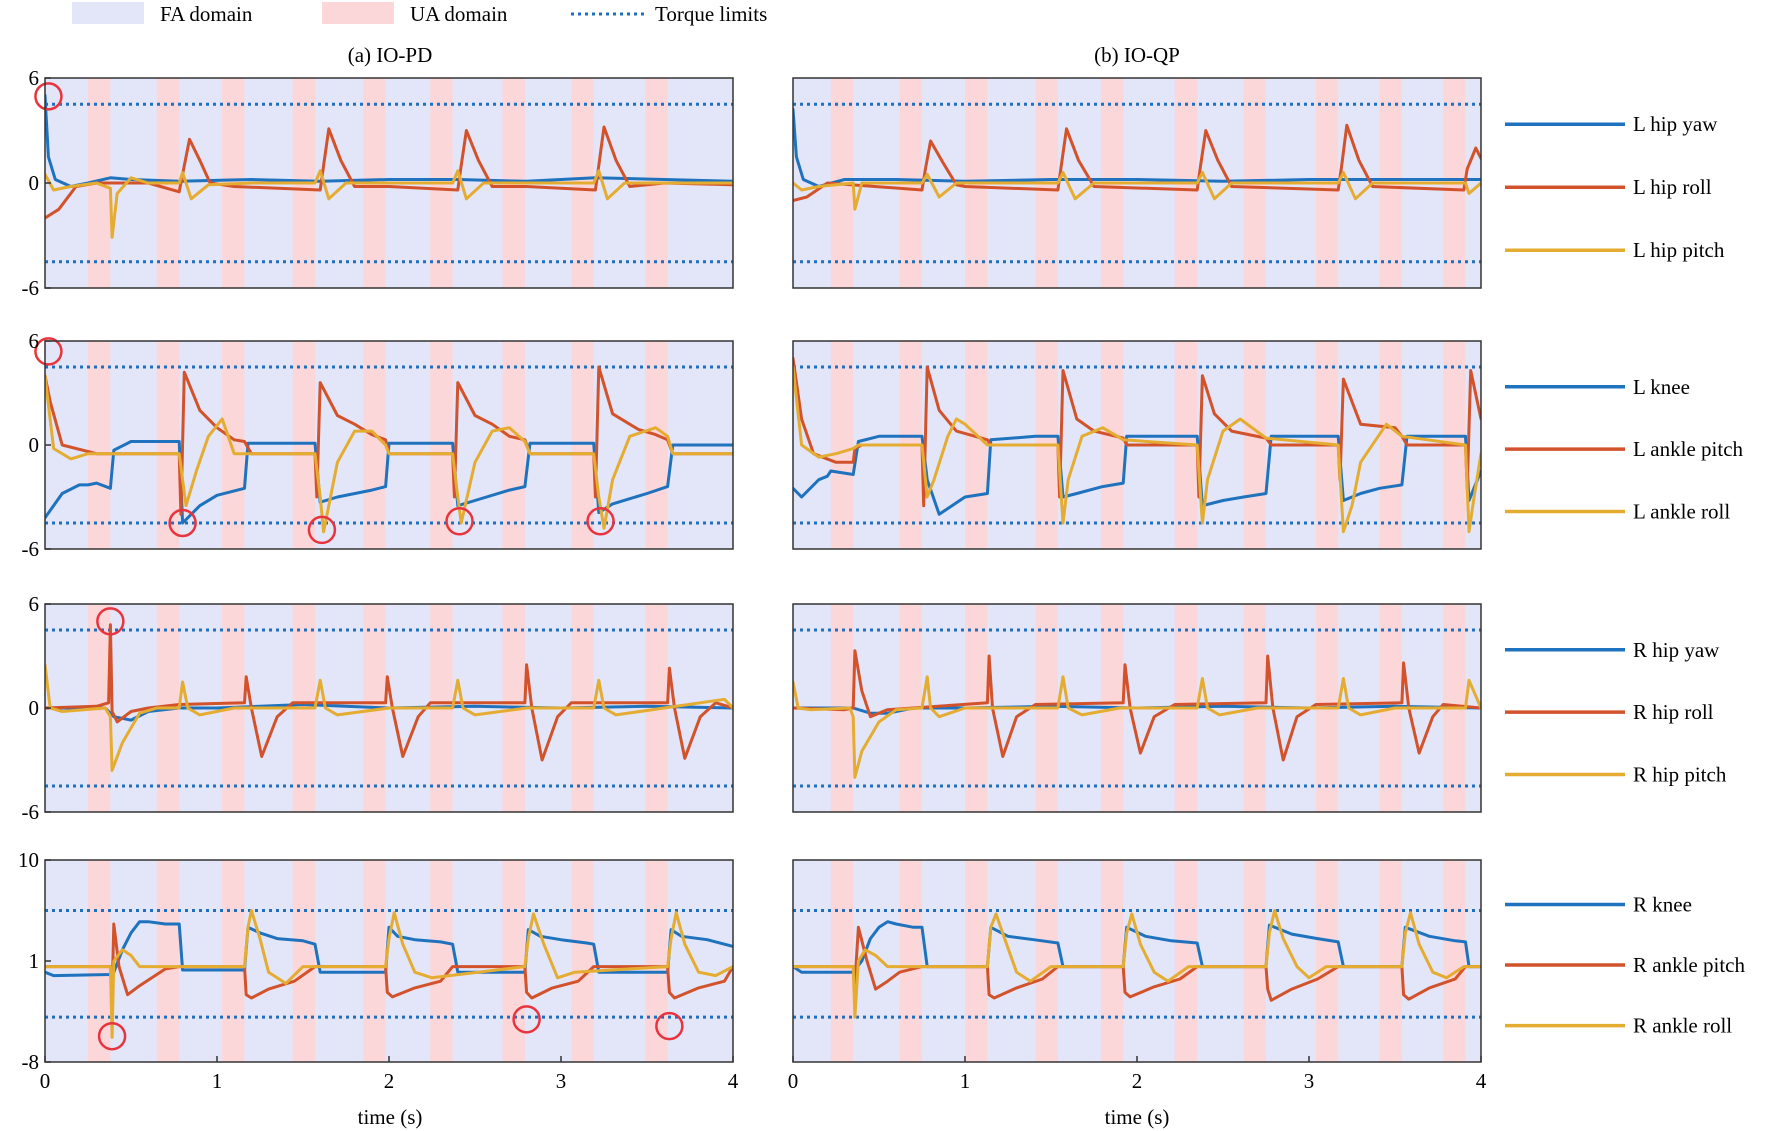 This screenshot has width=1768, height=1131. I want to click on panel-r1-io-qp, so click(1137, 445).